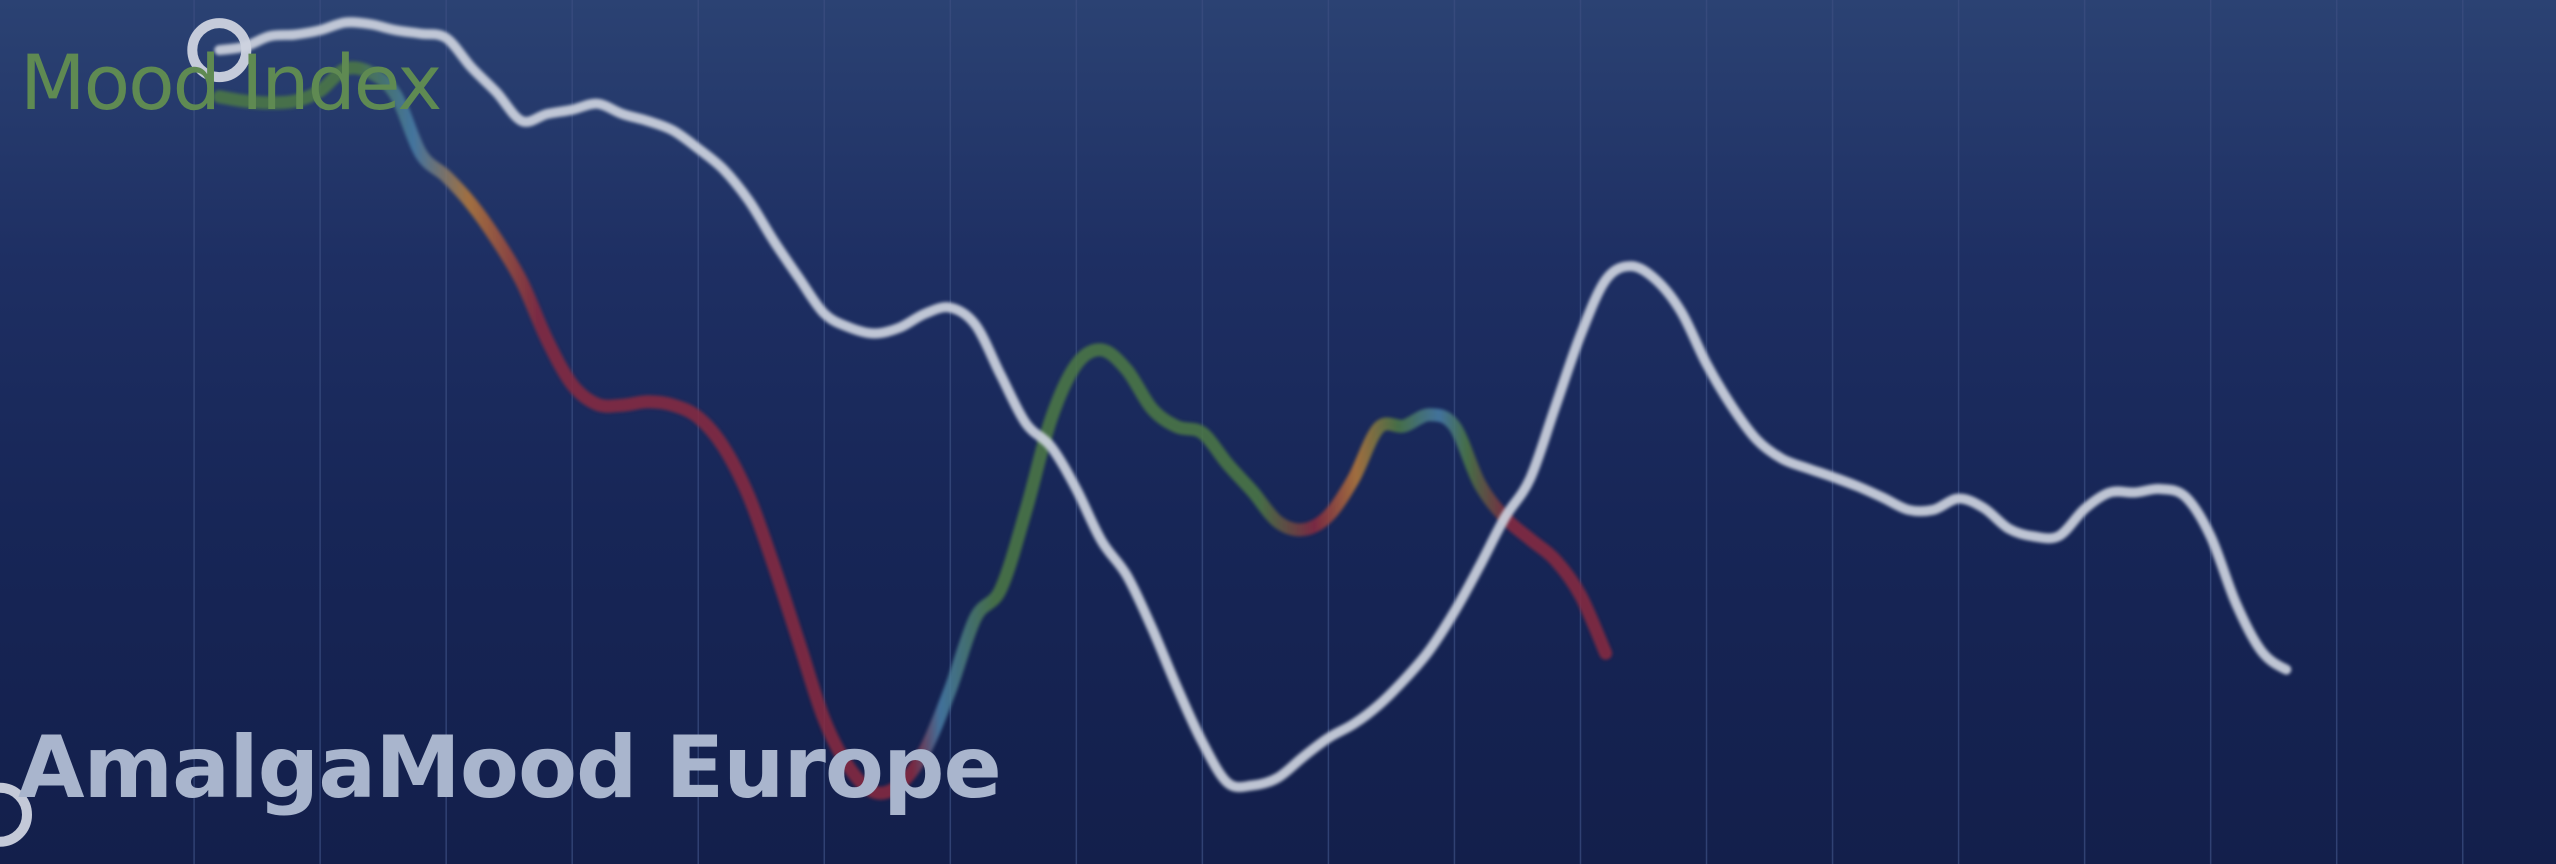 This screenshot has height=864, width=2556. I want to click on chart-title: Mood Index, so click(231, 82).